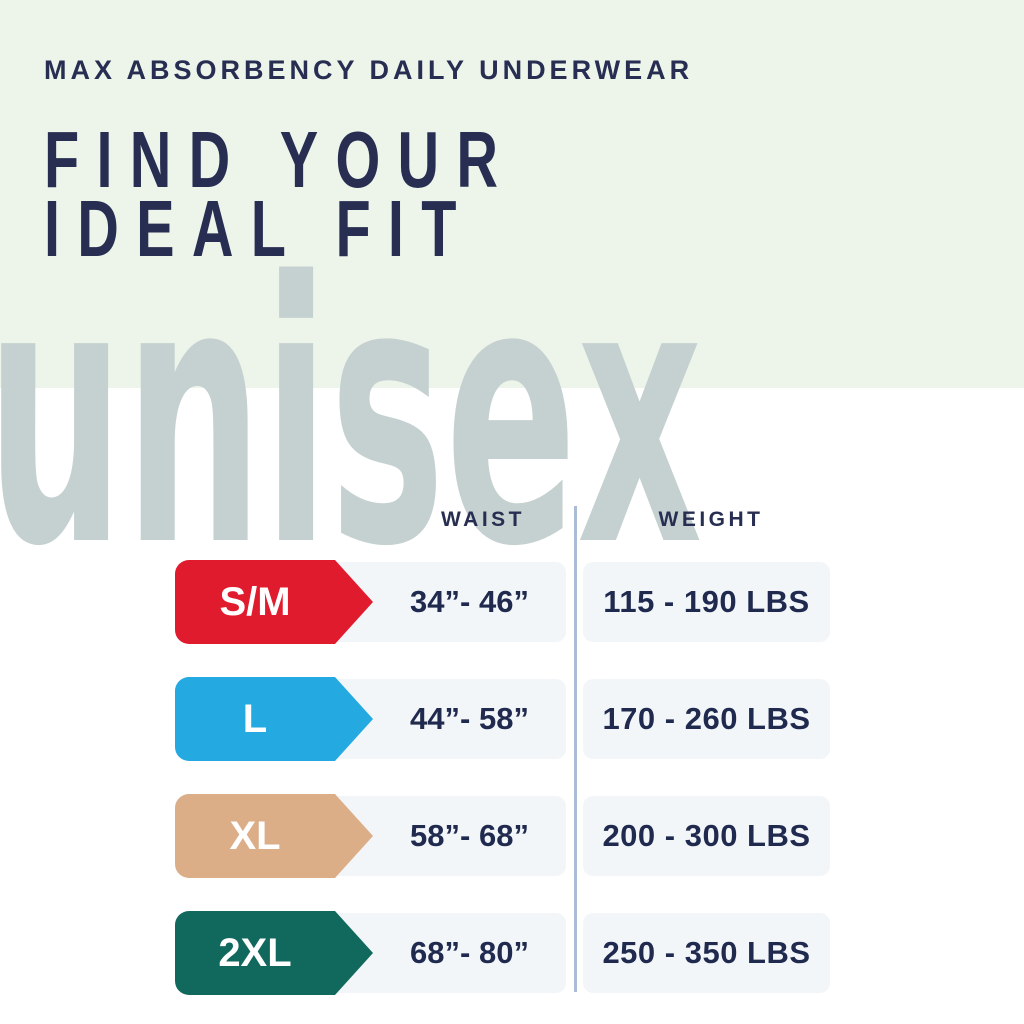  I want to click on size-badge-xl: XL, so click(274, 836).